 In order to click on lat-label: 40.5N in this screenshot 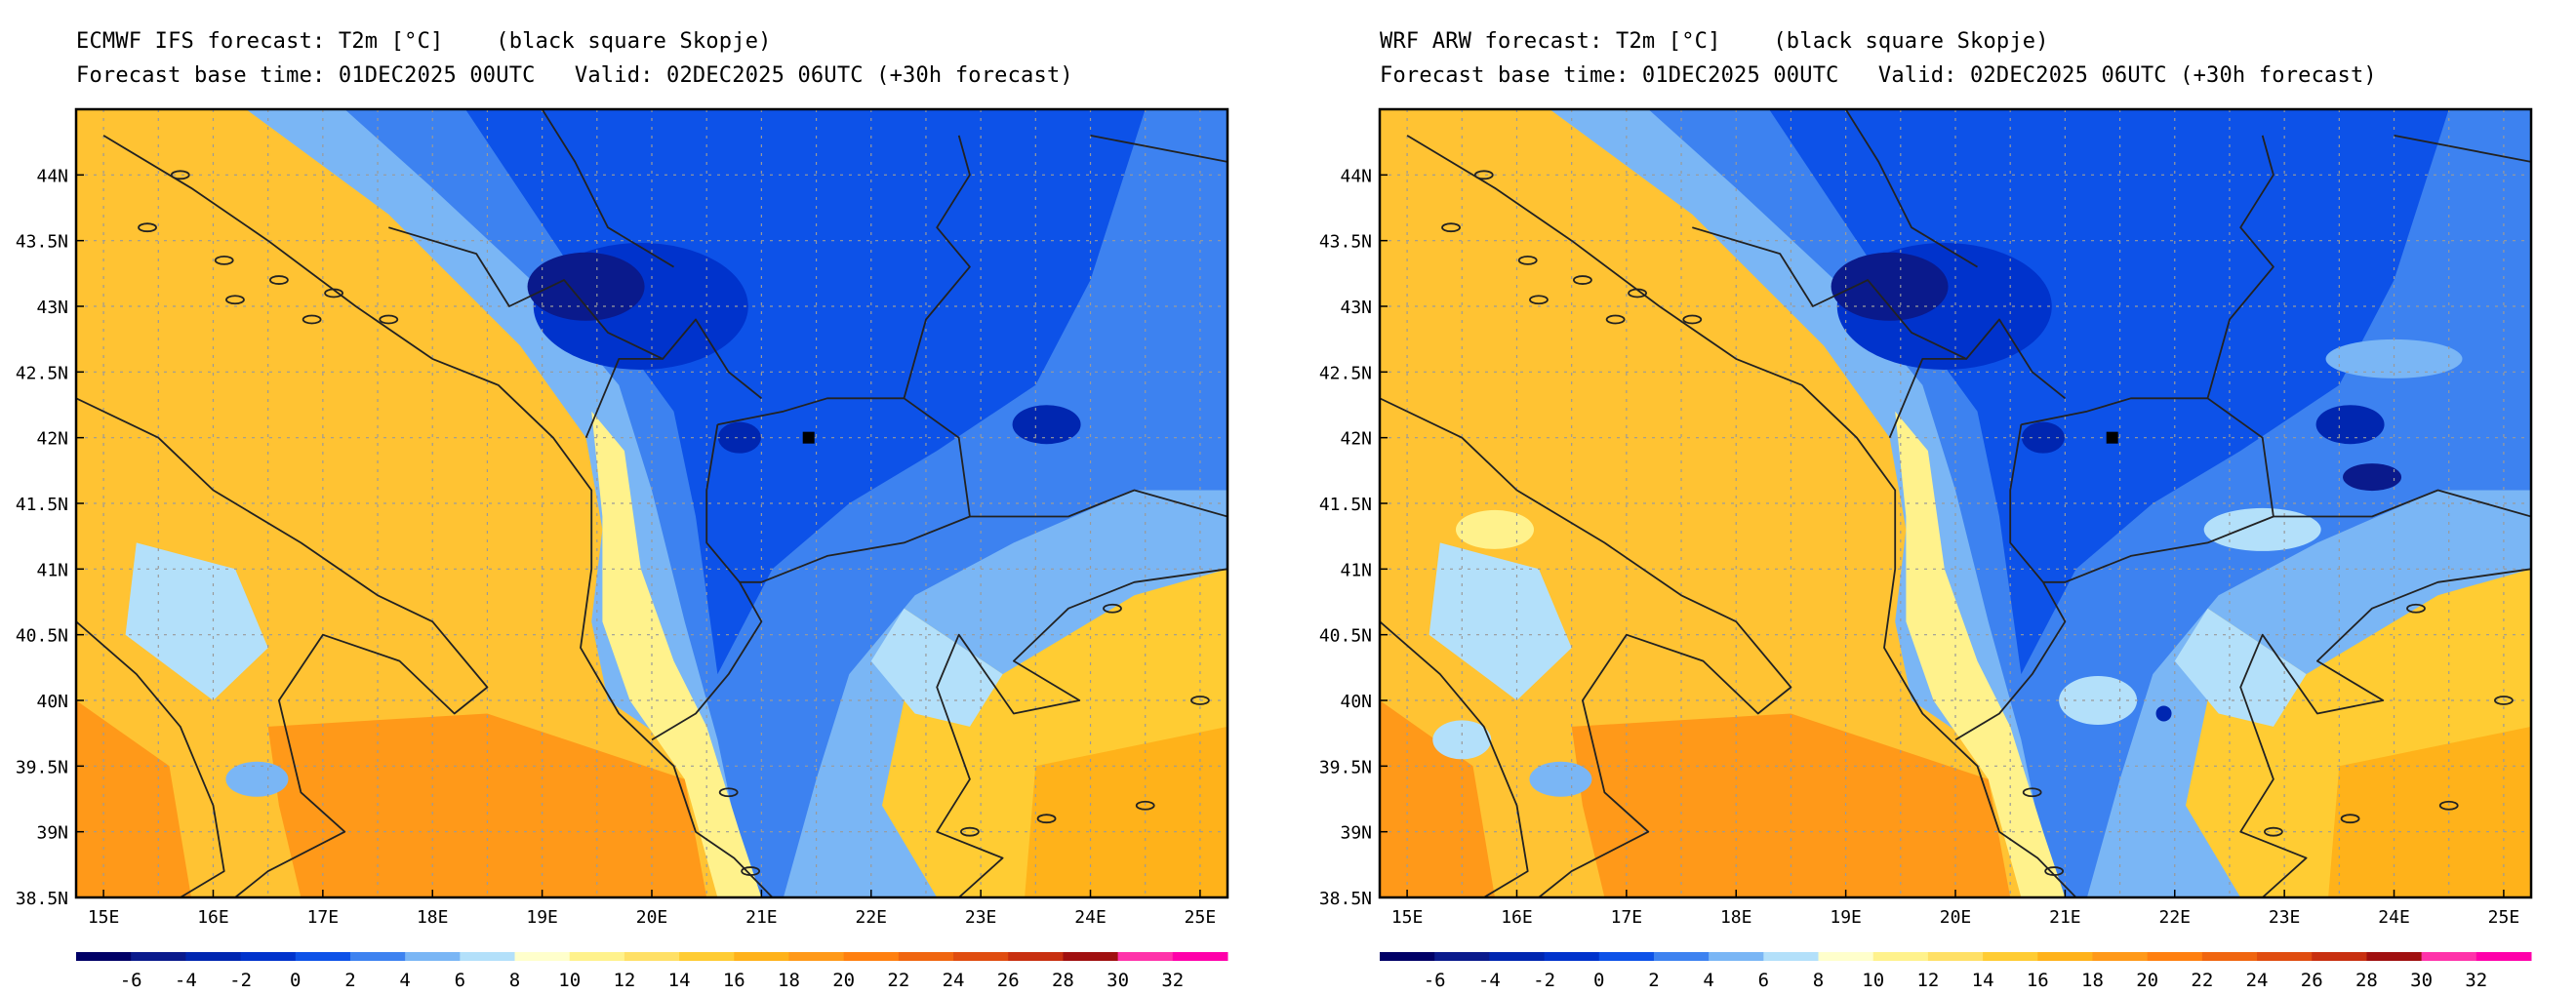, I will do `click(42, 636)`.